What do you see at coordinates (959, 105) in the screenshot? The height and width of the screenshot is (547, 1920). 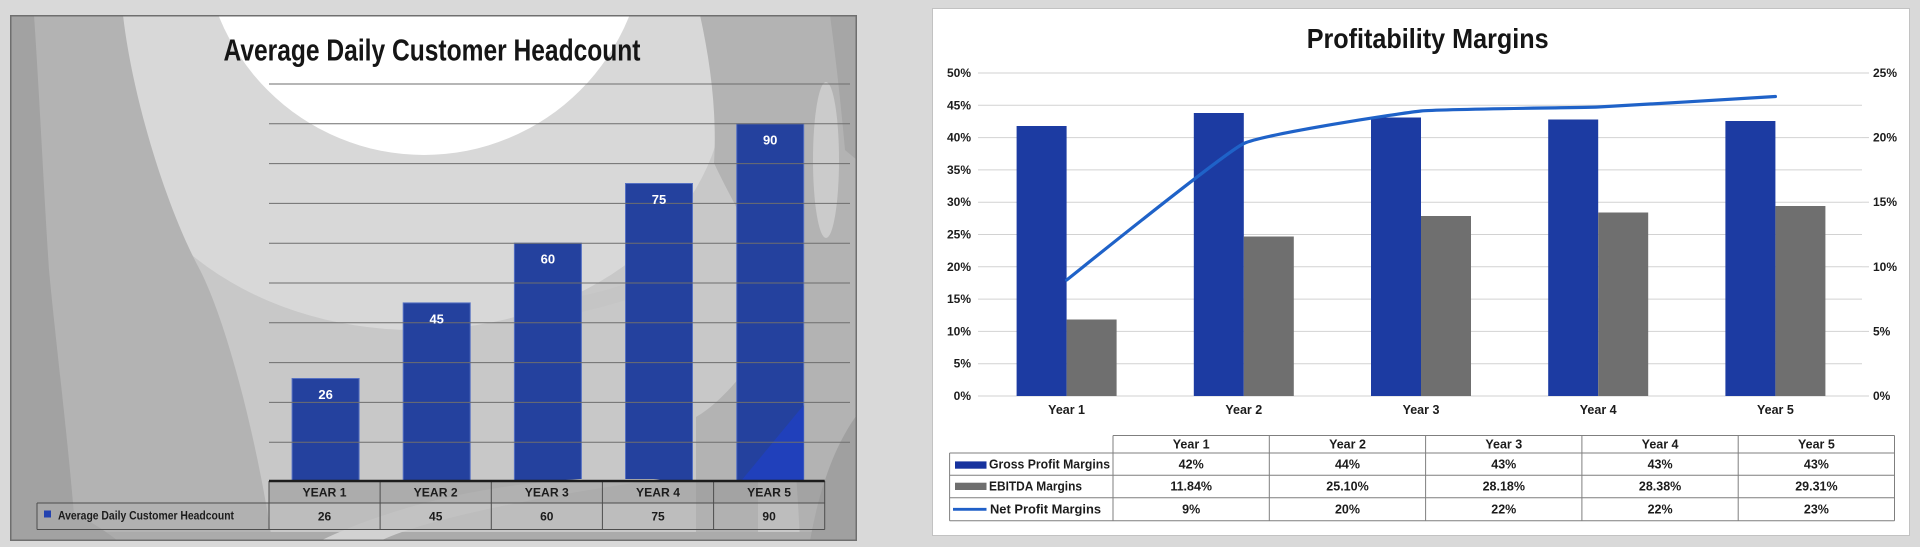 I see `svg-text: 45%` at bounding box center [959, 105].